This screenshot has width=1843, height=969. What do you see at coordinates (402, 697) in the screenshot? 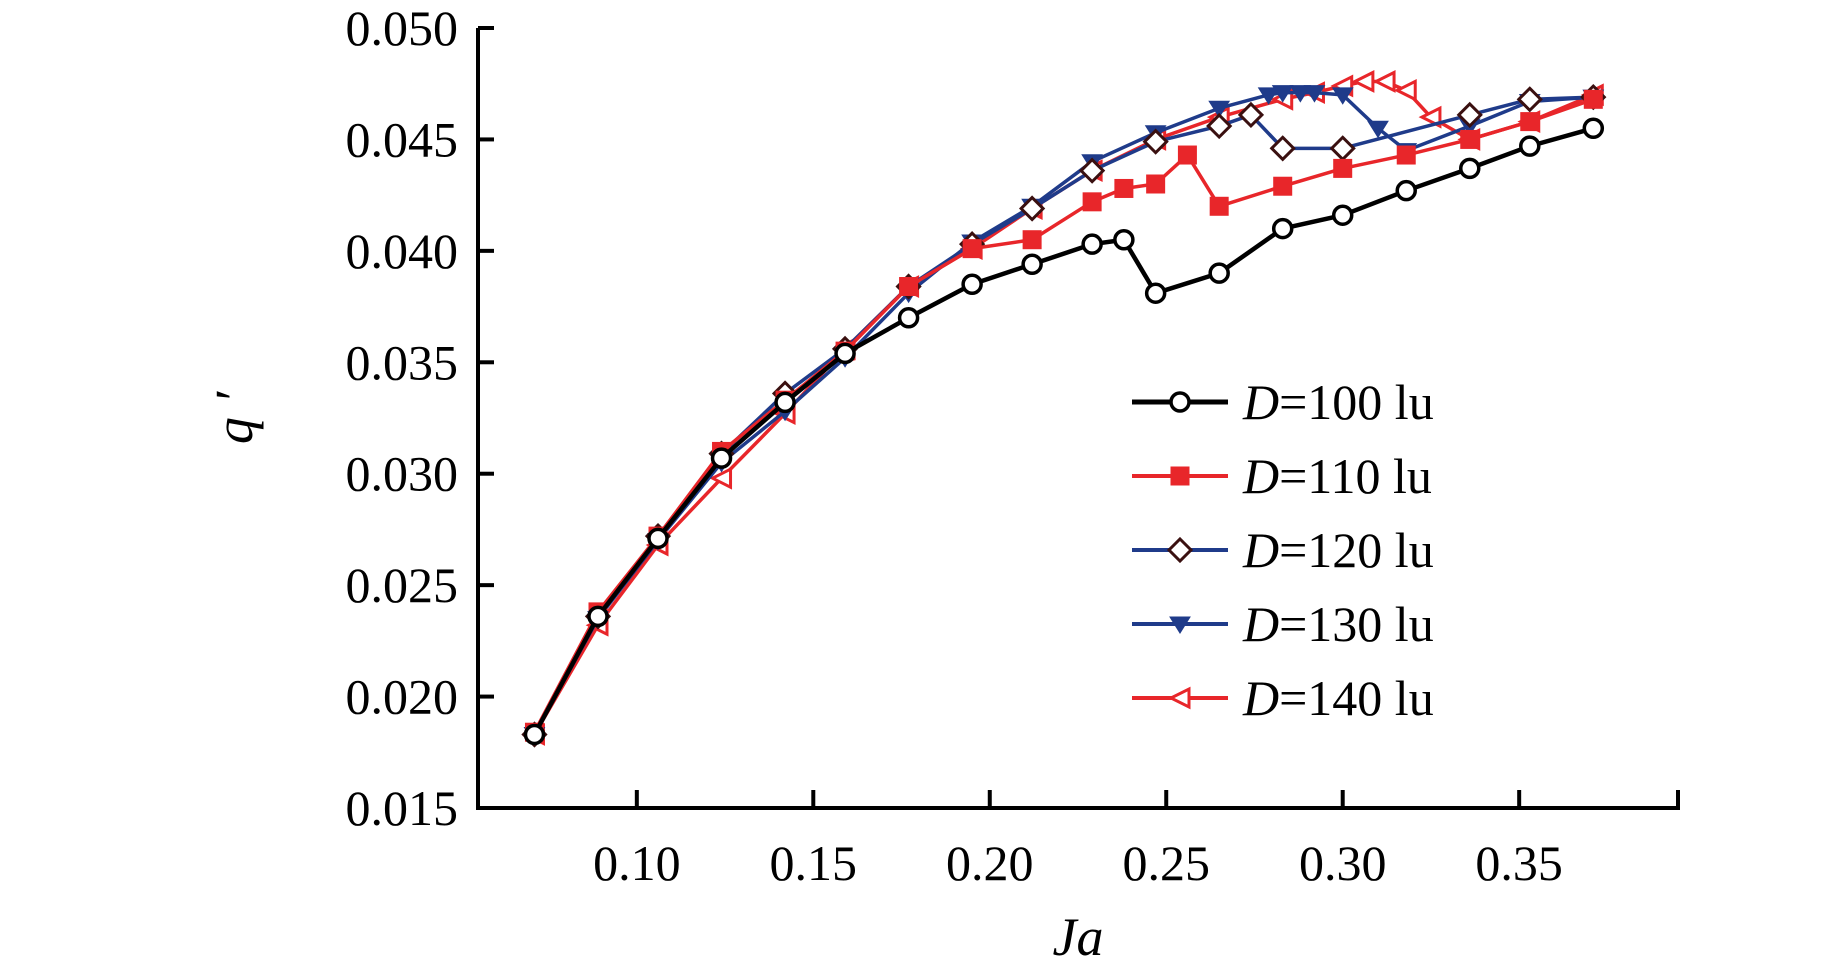
I see `y-tick-label: 0.020` at bounding box center [402, 697].